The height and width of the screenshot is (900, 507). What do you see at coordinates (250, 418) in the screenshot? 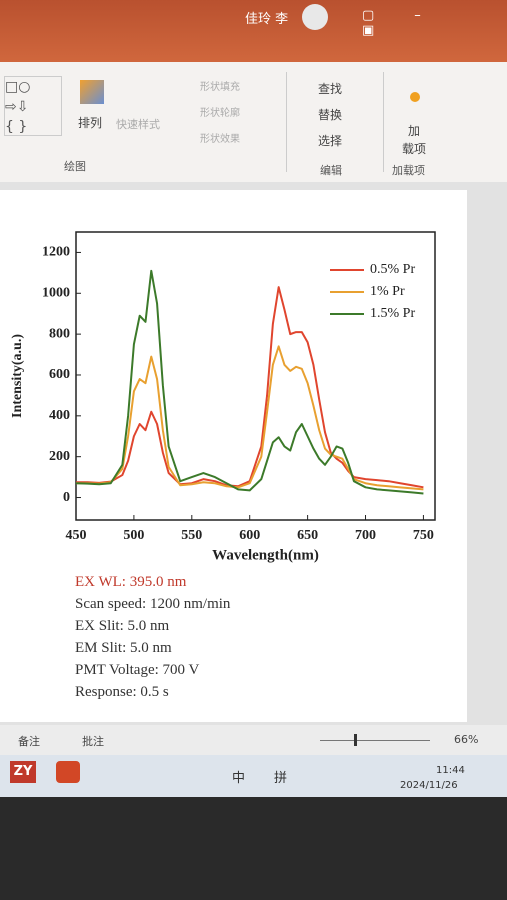
I see `series-line` at bounding box center [250, 418].